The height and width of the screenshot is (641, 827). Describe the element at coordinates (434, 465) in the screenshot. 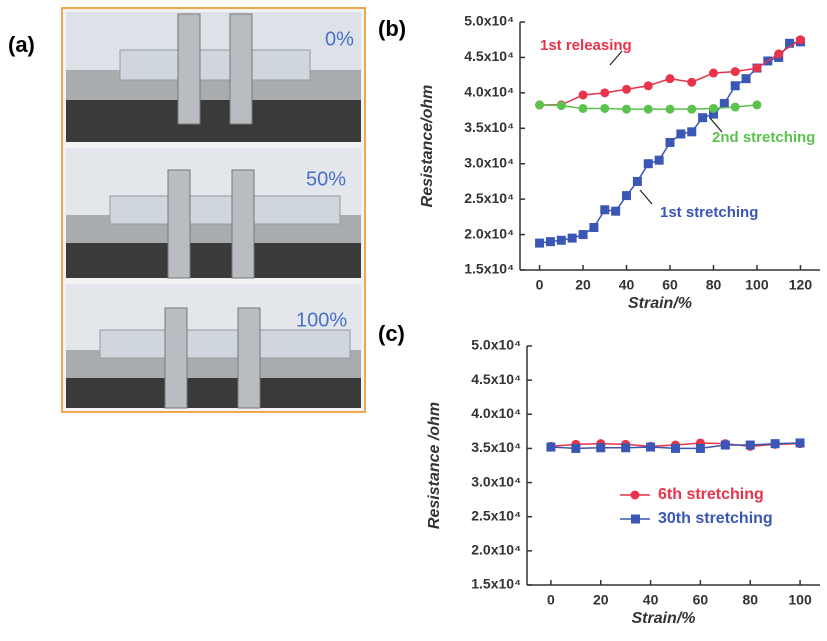

I see `y-axis-label: Resistance /ohm` at that location.